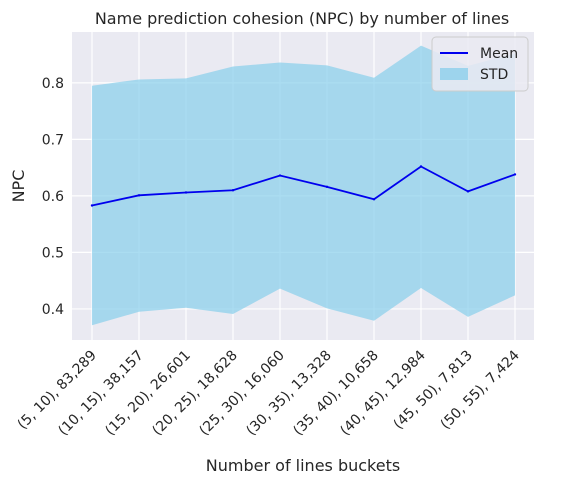 The image size is (570, 484). What do you see at coordinates (480, 64) in the screenshot?
I see `legend: Mean STD` at bounding box center [480, 64].